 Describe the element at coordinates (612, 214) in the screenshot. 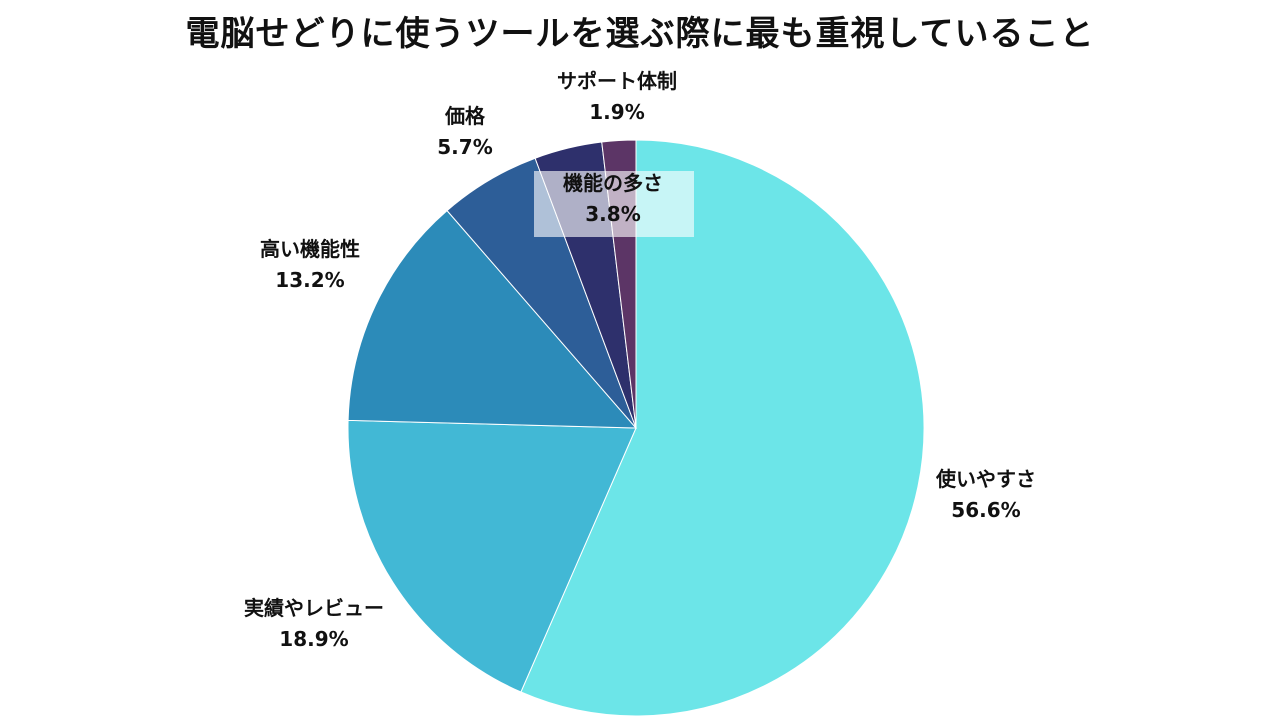

I see `slice-value-5: 3.8%` at that location.